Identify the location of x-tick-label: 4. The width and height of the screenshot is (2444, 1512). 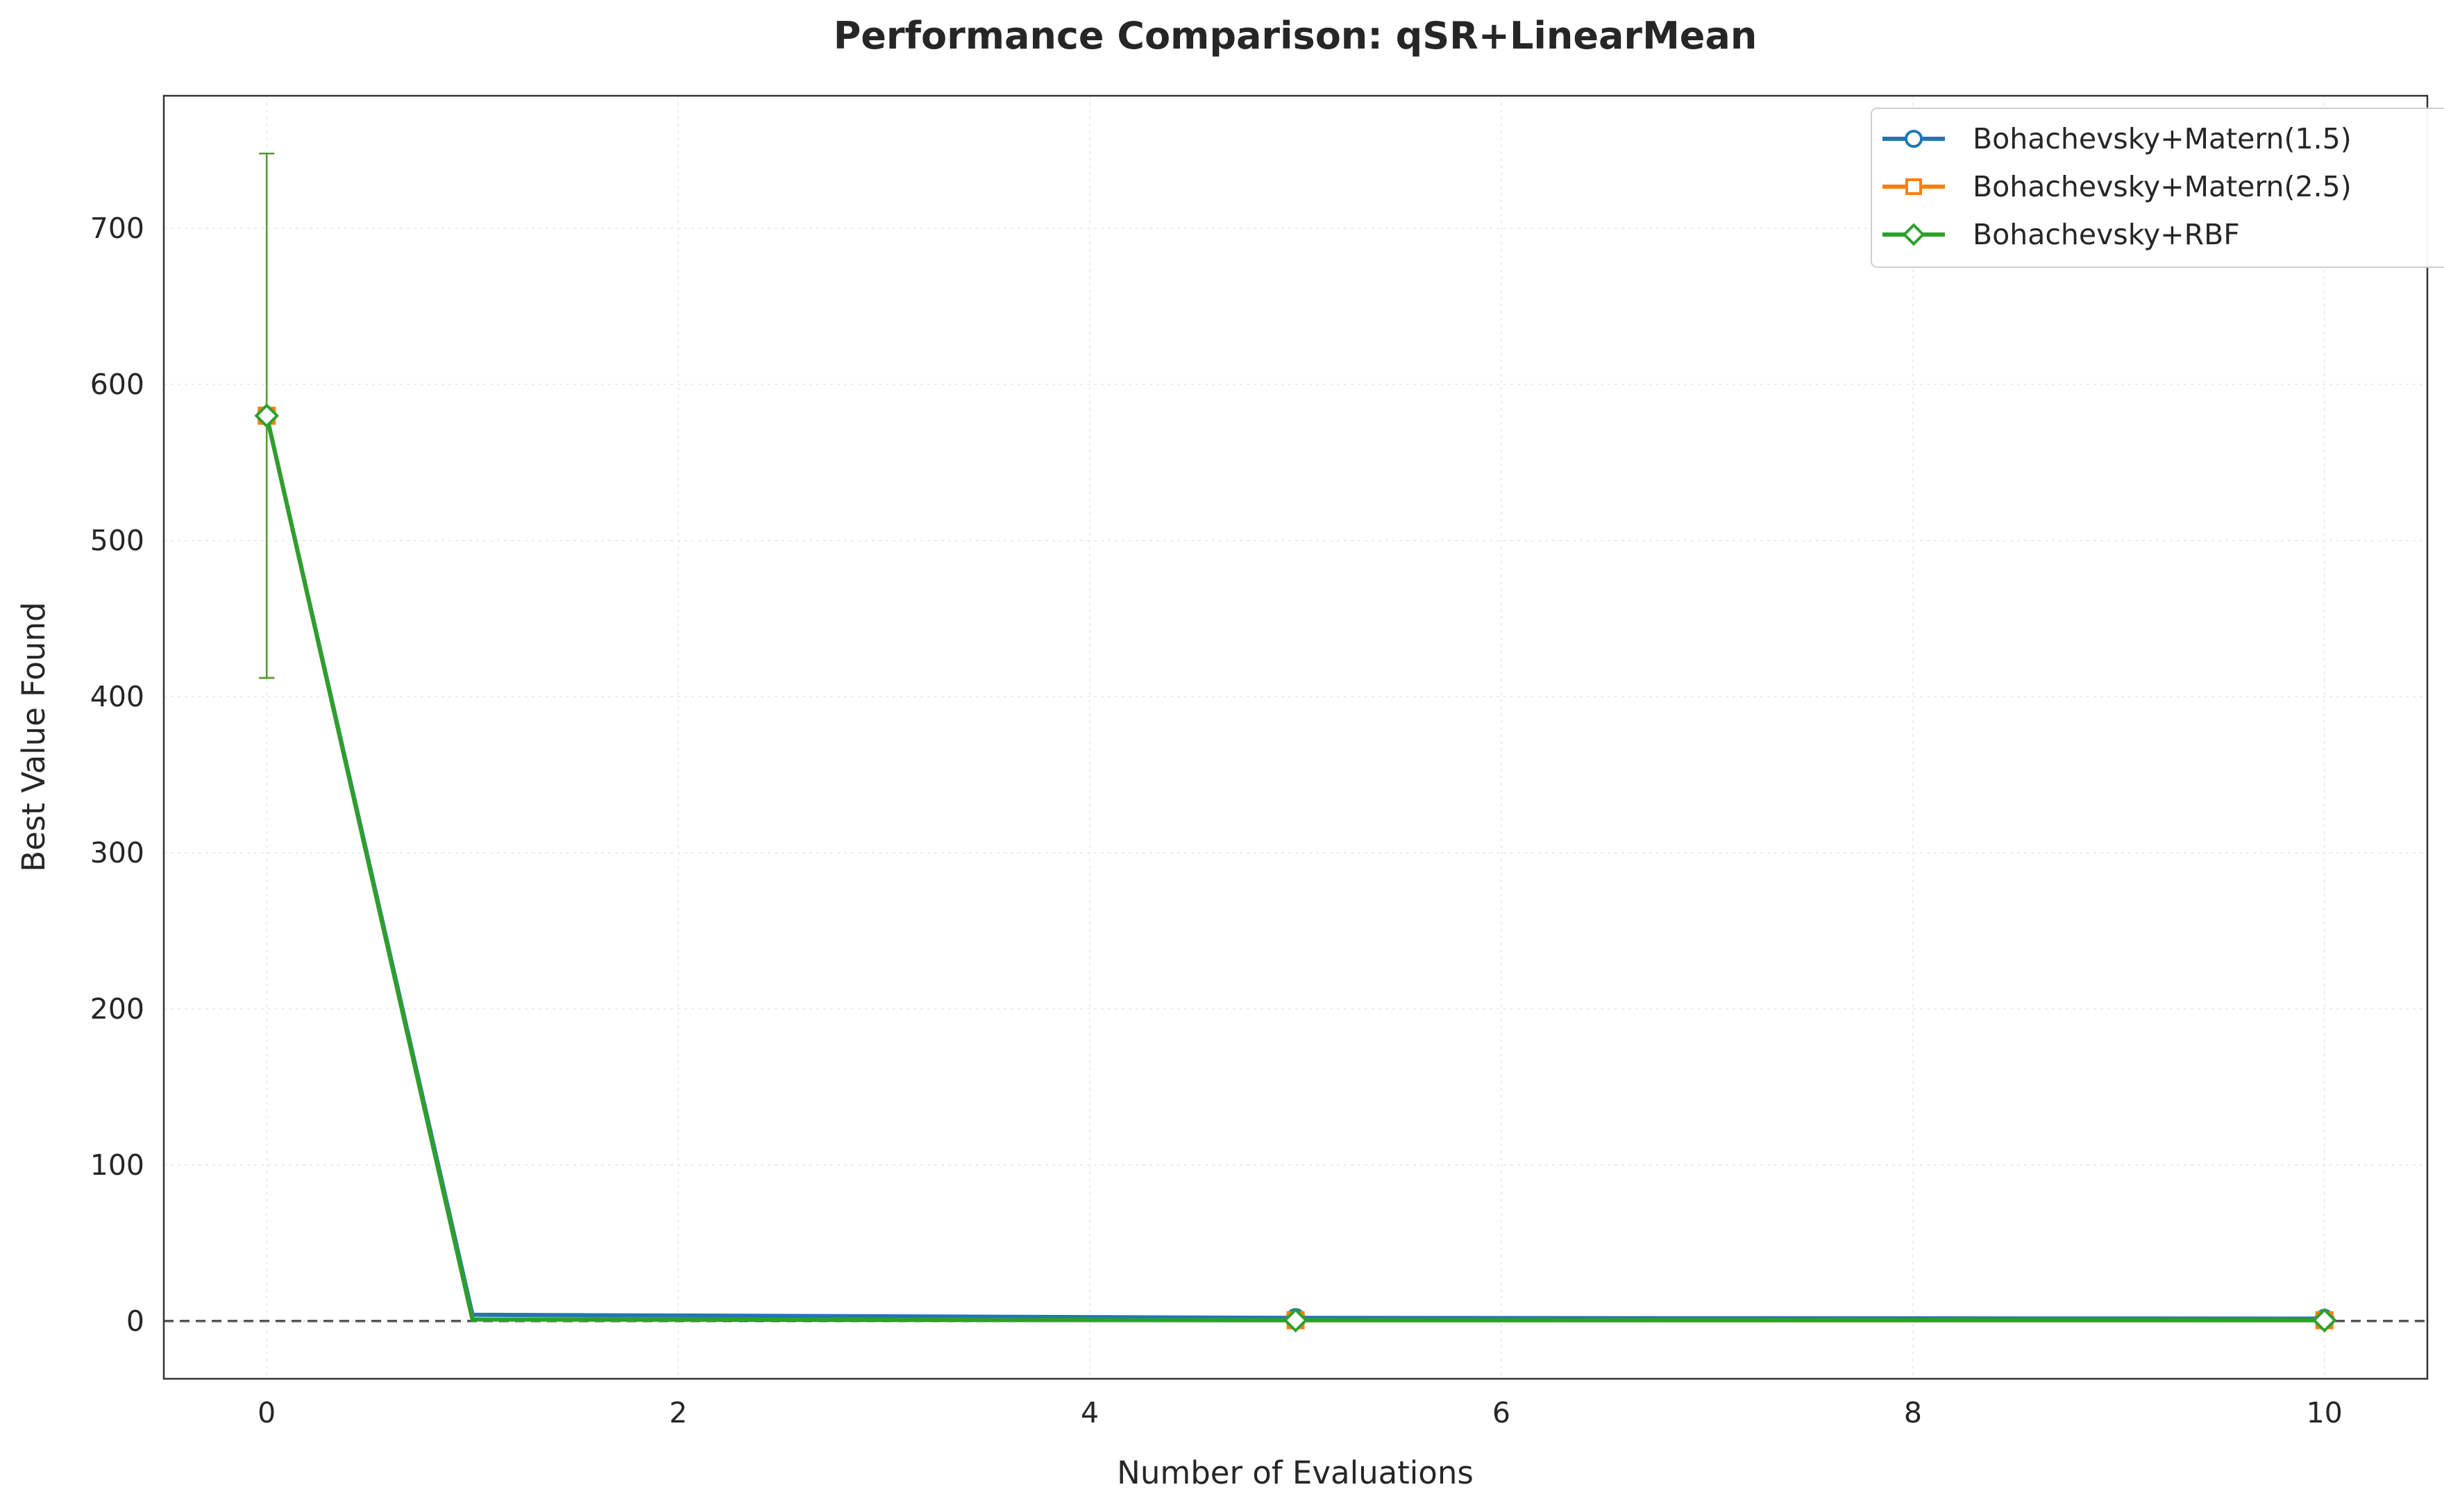
(1090, 1412).